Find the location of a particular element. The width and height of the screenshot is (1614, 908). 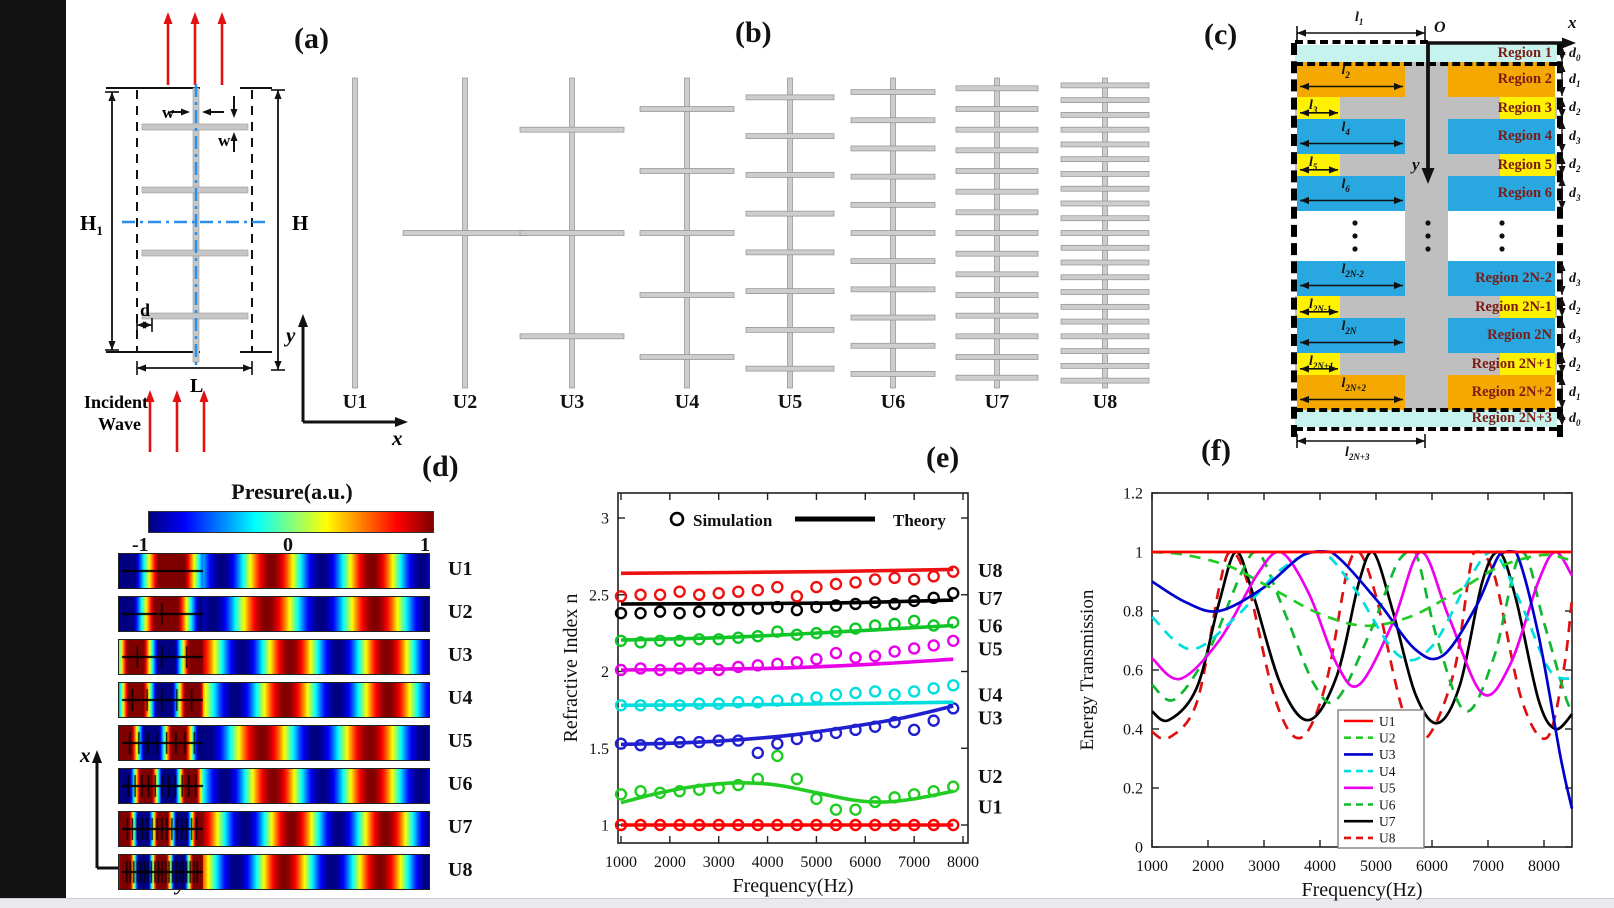

series-U3 is located at coordinates (787, 731).